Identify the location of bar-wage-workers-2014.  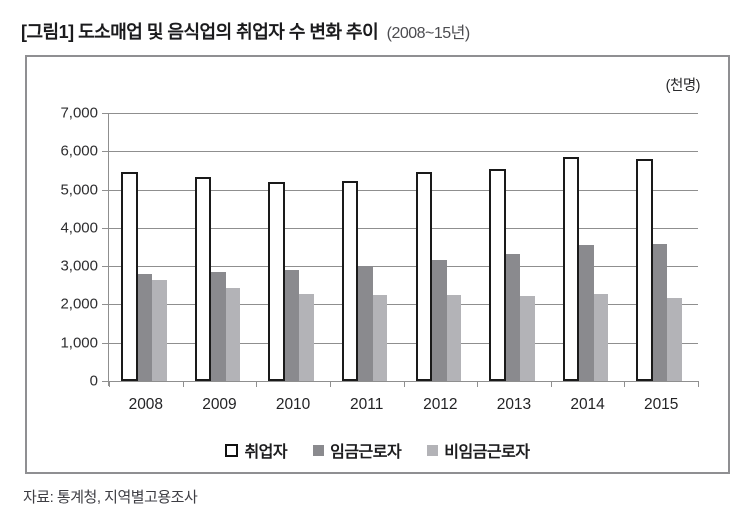
(586, 313).